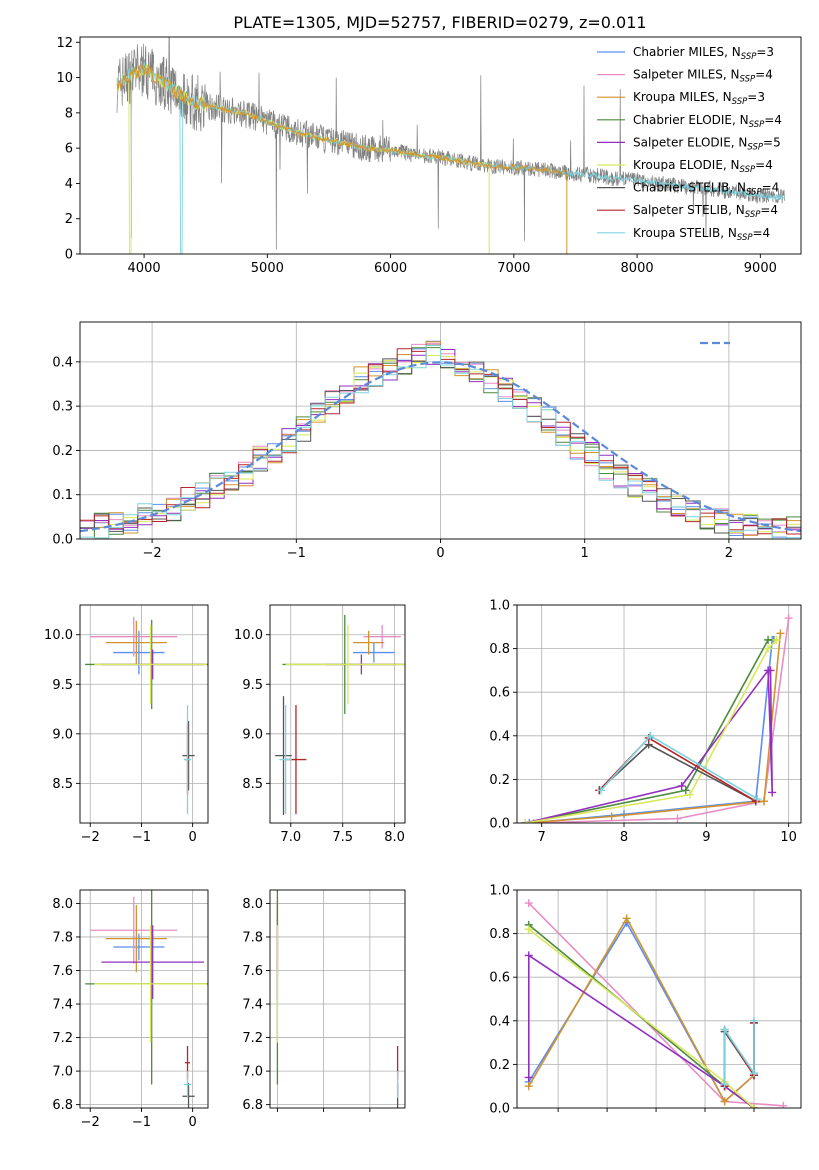  I want to click on y-tick-label: 7.0, so click(252, 1072).